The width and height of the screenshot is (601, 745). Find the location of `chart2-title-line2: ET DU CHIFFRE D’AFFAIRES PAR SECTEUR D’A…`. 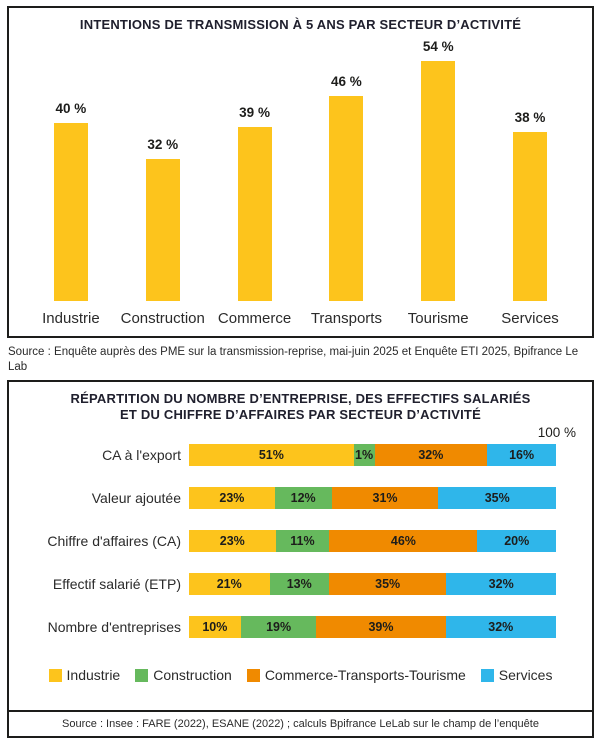

chart2-title-line2: ET DU CHIFFRE D’AFFAIRES PAR SECTEUR D’A… is located at coordinates (300, 415).